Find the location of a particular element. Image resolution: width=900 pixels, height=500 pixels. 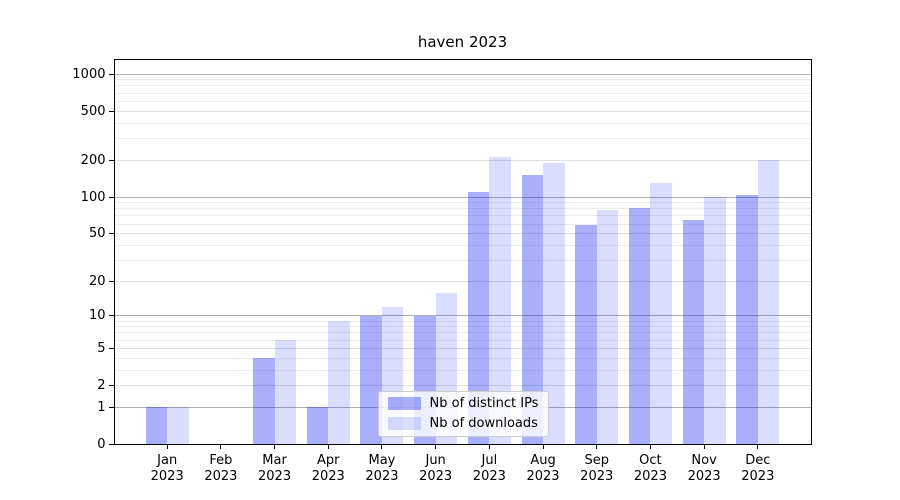

y-tick-label: 100 is located at coordinates (93, 197).